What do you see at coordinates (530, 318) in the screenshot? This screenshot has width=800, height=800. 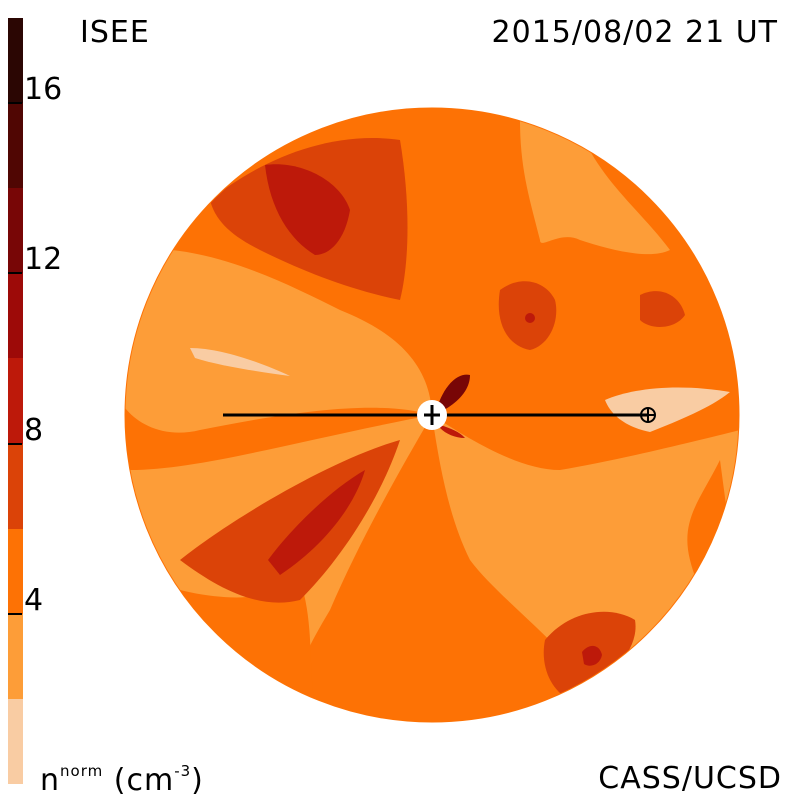 I see `region-center-right-core` at bounding box center [530, 318].